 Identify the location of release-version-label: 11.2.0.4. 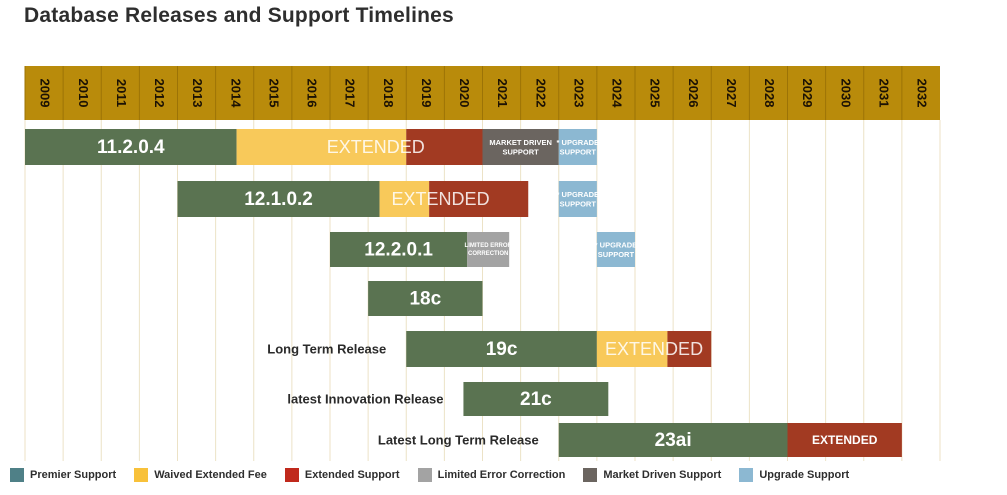
(131, 147).